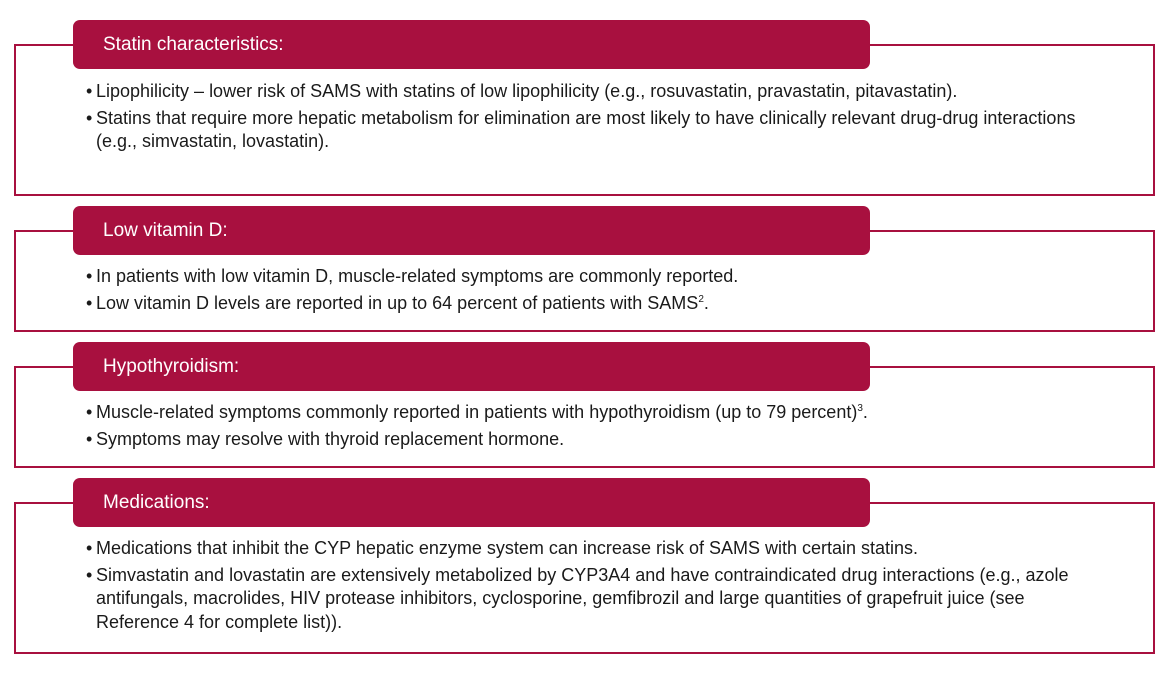  I want to click on reference-superscript: 3, so click(860, 408).